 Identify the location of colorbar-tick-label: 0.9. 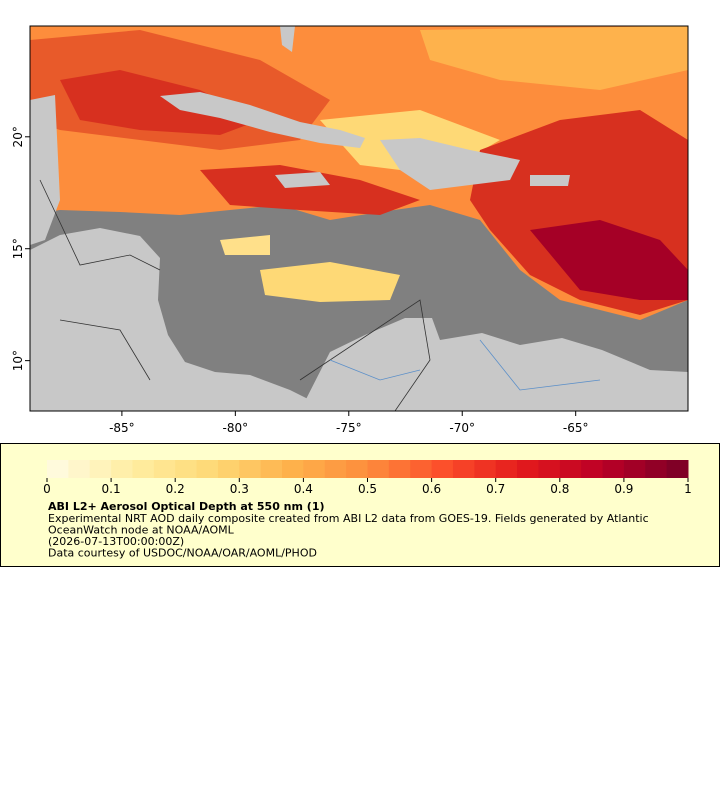
(623, 489).